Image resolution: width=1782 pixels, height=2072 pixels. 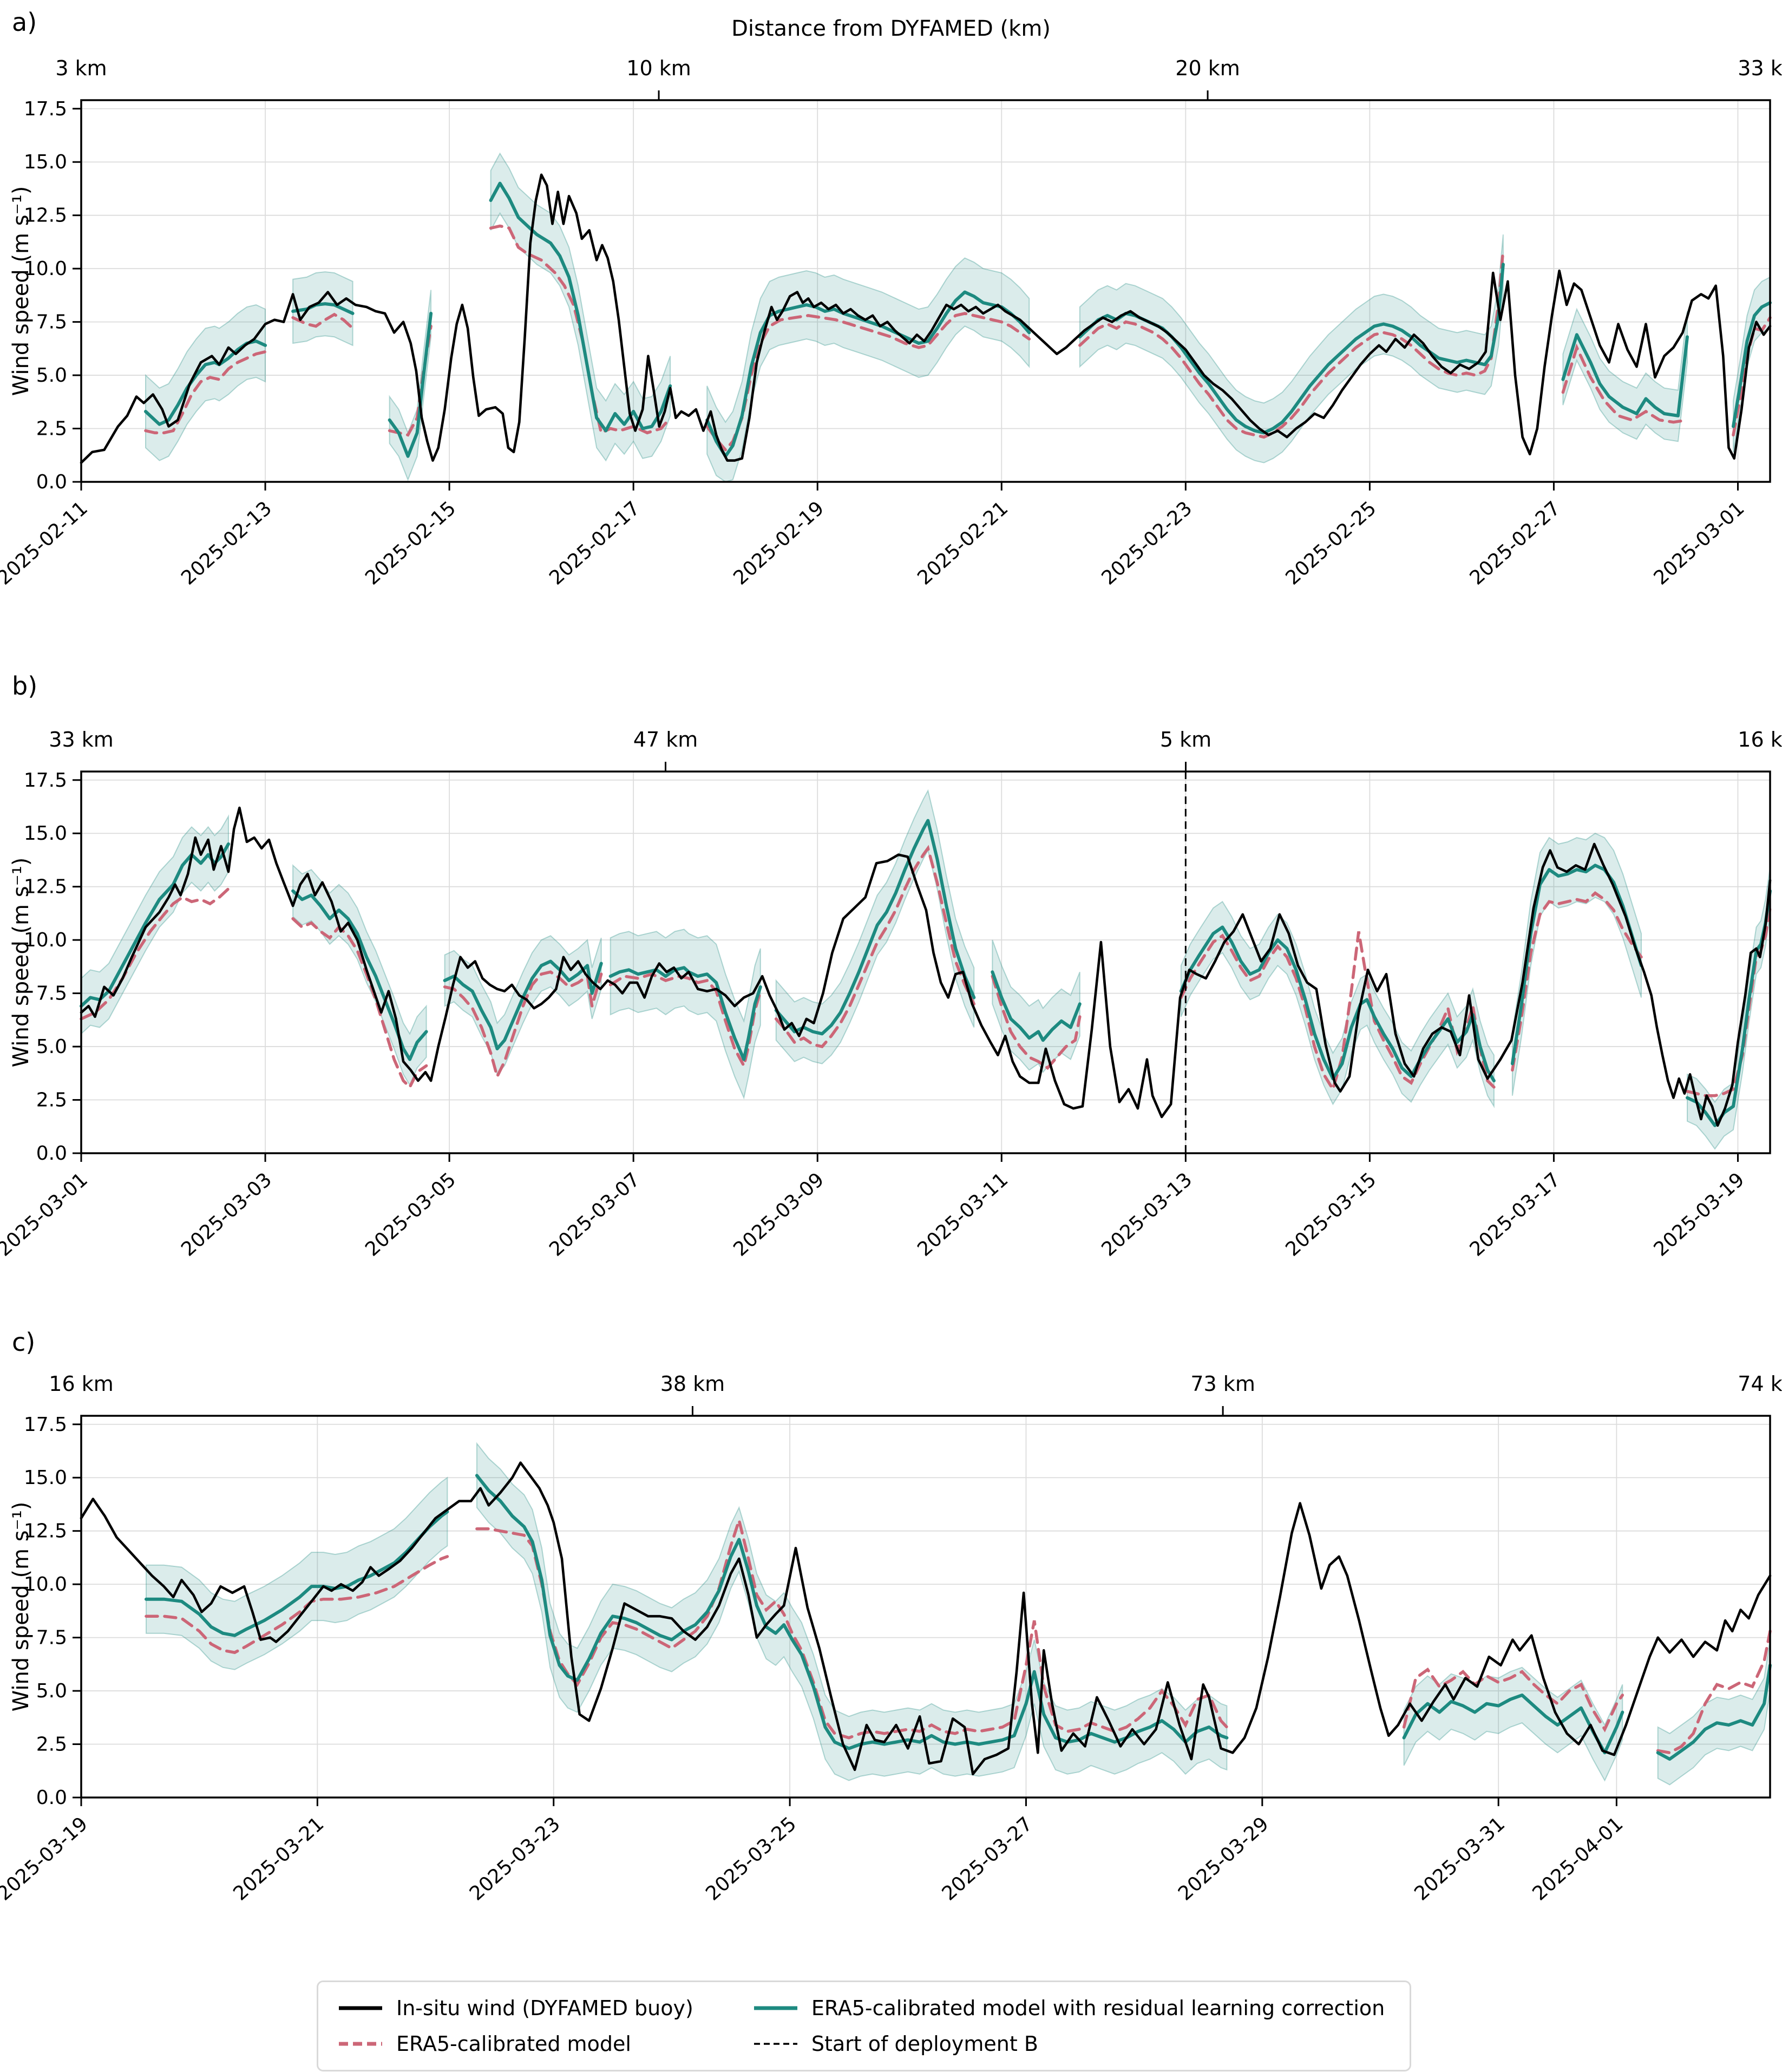 What do you see at coordinates (778, 543) in the screenshot?
I see `svg-text: 2025-02-19` at bounding box center [778, 543].